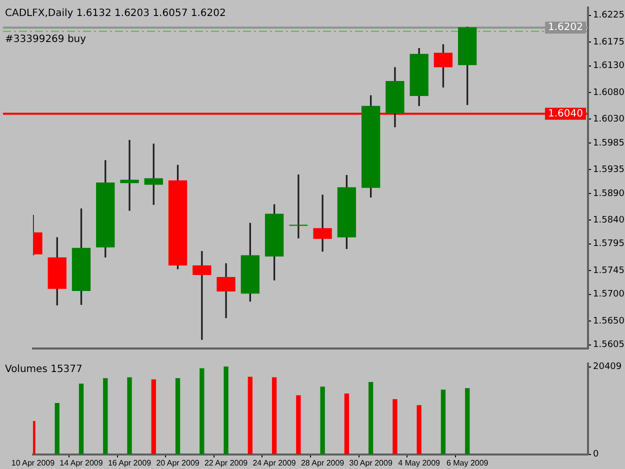  What do you see at coordinates (371, 463) in the screenshot?
I see `x-tick-label: 30 Apr 2009` at bounding box center [371, 463].